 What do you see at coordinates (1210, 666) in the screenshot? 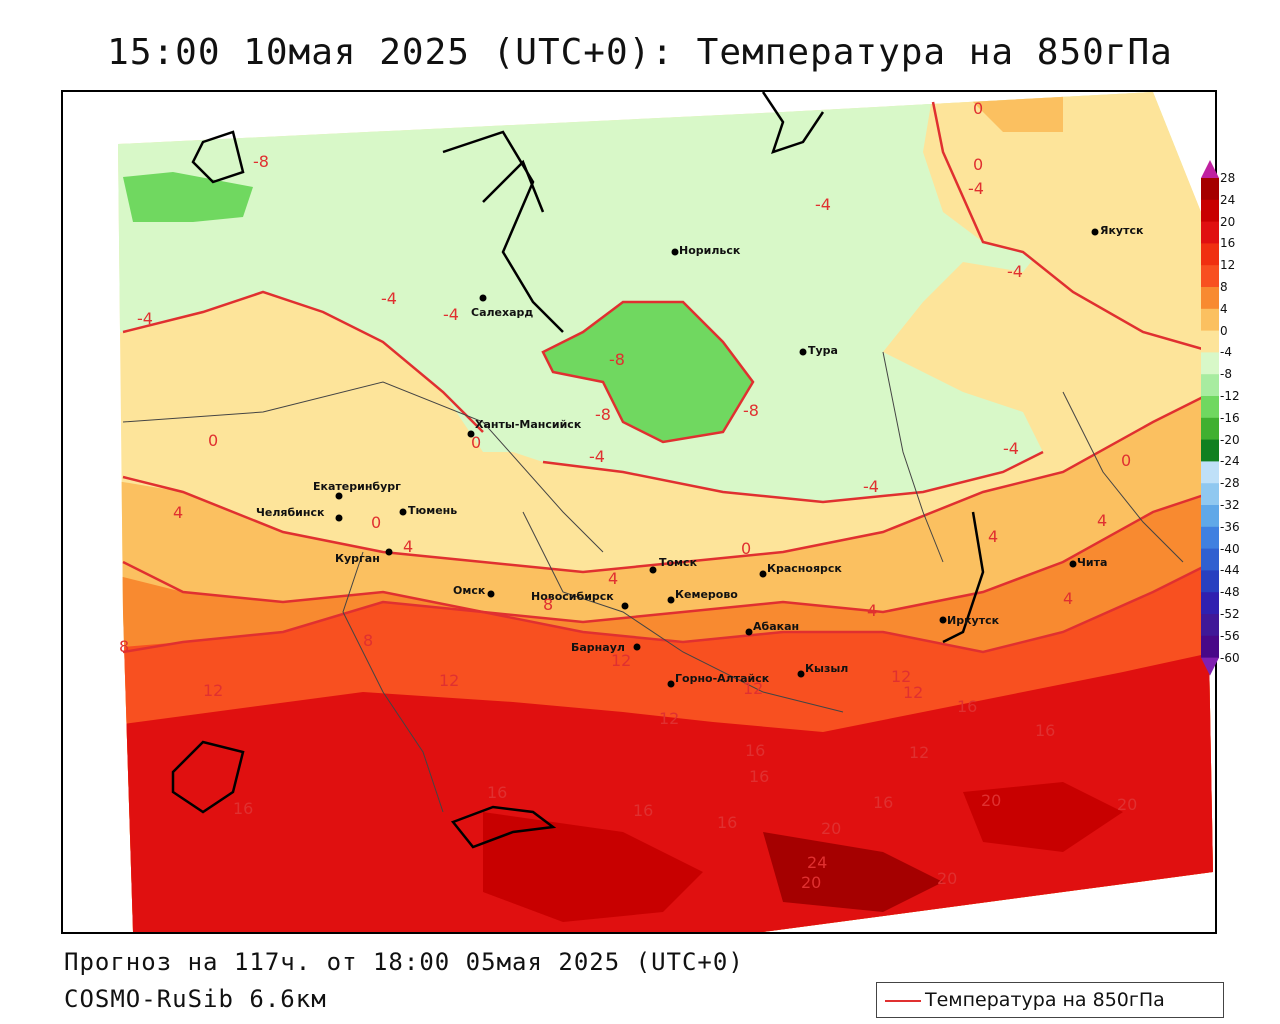
I see `scale-min-arrow` at bounding box center [1210, 666].